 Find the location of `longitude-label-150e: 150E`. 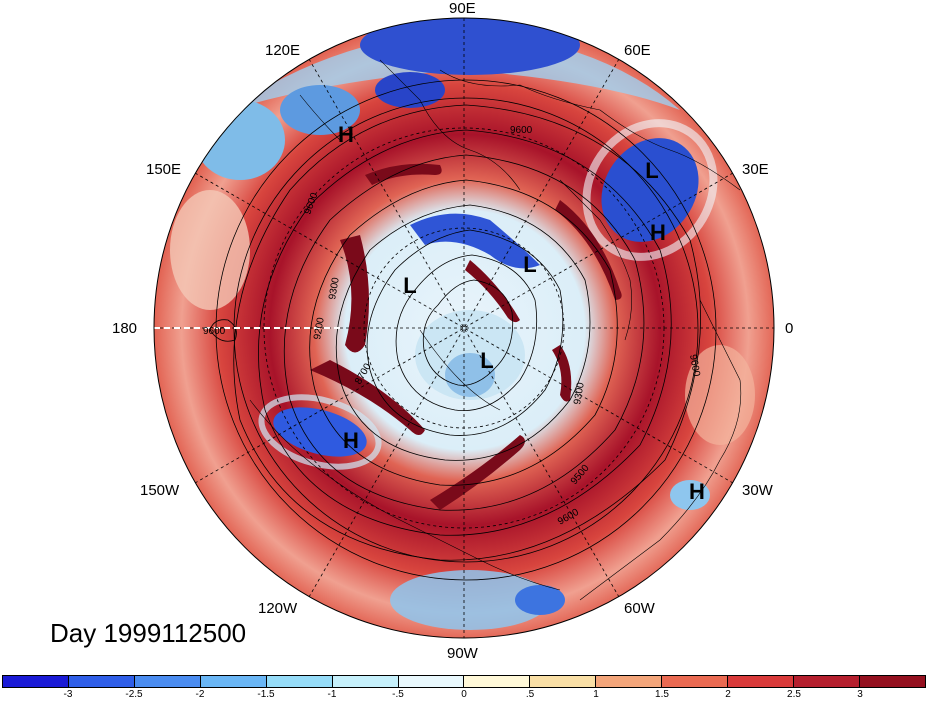

longitude-label-150e: 150E is located at coordinates (164, 169).